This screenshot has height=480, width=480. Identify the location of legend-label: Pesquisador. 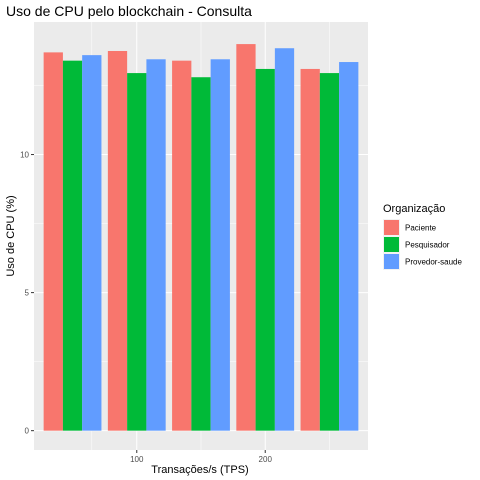
(427, 245).